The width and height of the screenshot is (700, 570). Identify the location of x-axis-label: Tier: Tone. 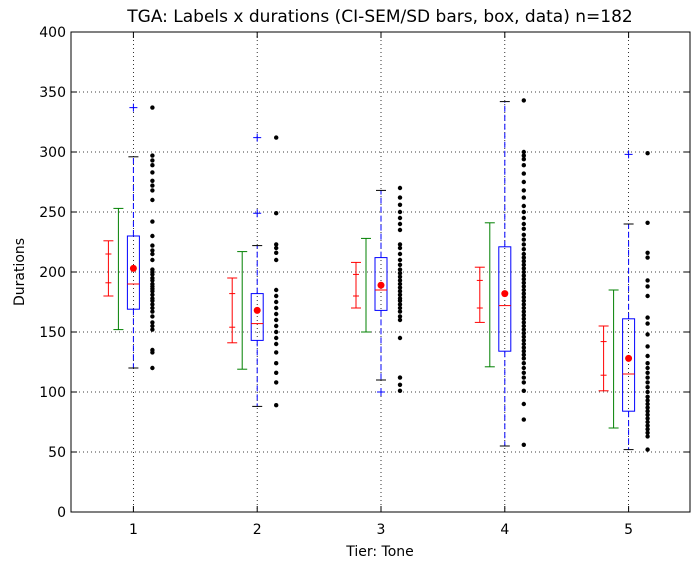
(379, 552).